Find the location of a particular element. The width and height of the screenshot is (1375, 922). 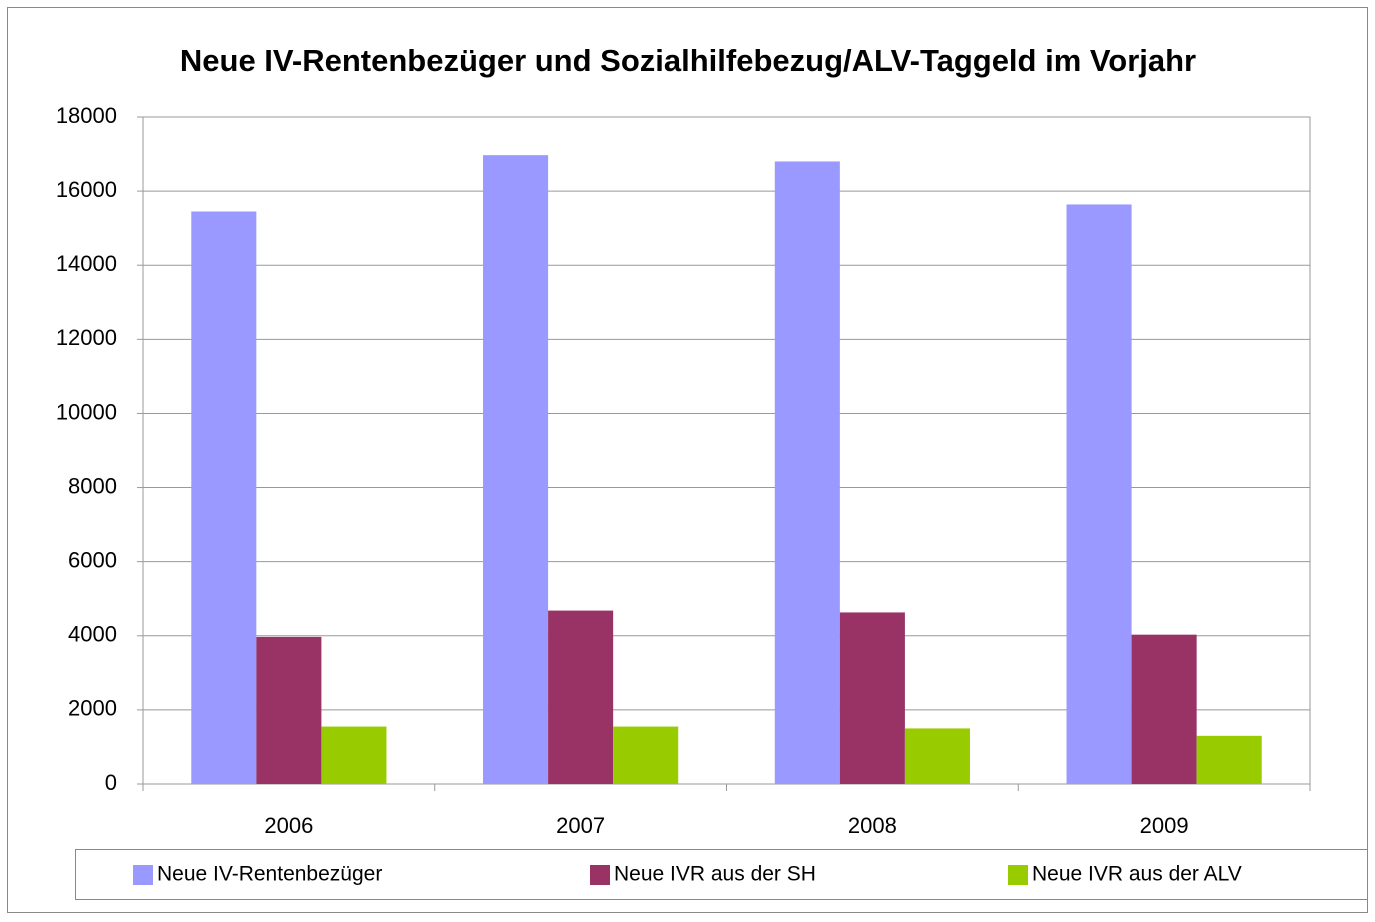

legend-box is located at coordinates (721, 874).